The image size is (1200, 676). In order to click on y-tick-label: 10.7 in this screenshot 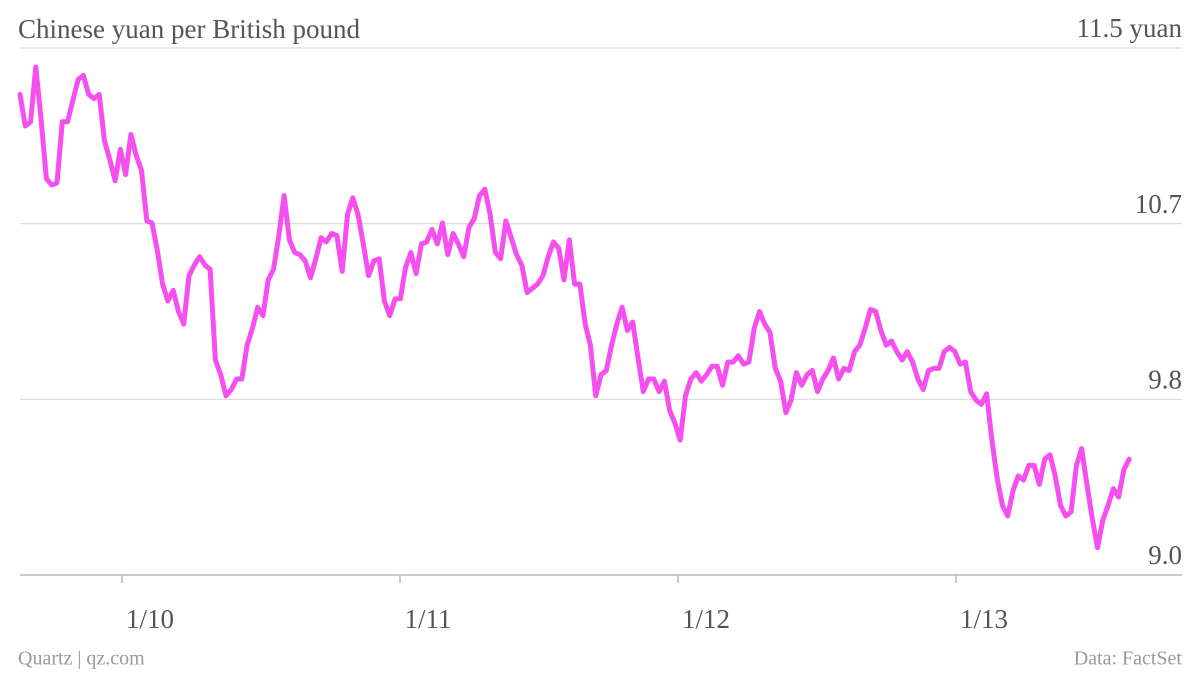, I will do `click(1158, 204)`.